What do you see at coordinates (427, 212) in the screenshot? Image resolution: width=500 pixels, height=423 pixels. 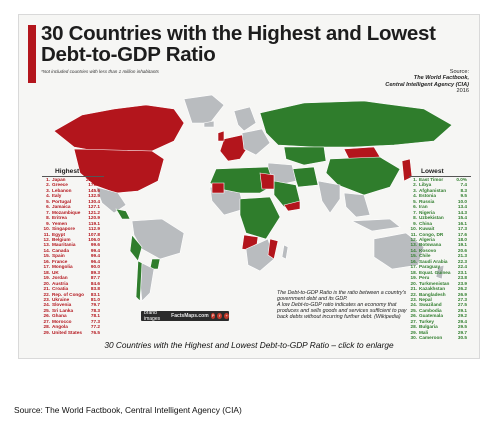 I see `lowest-country: Nigeria` at bounding box center [427, 212].